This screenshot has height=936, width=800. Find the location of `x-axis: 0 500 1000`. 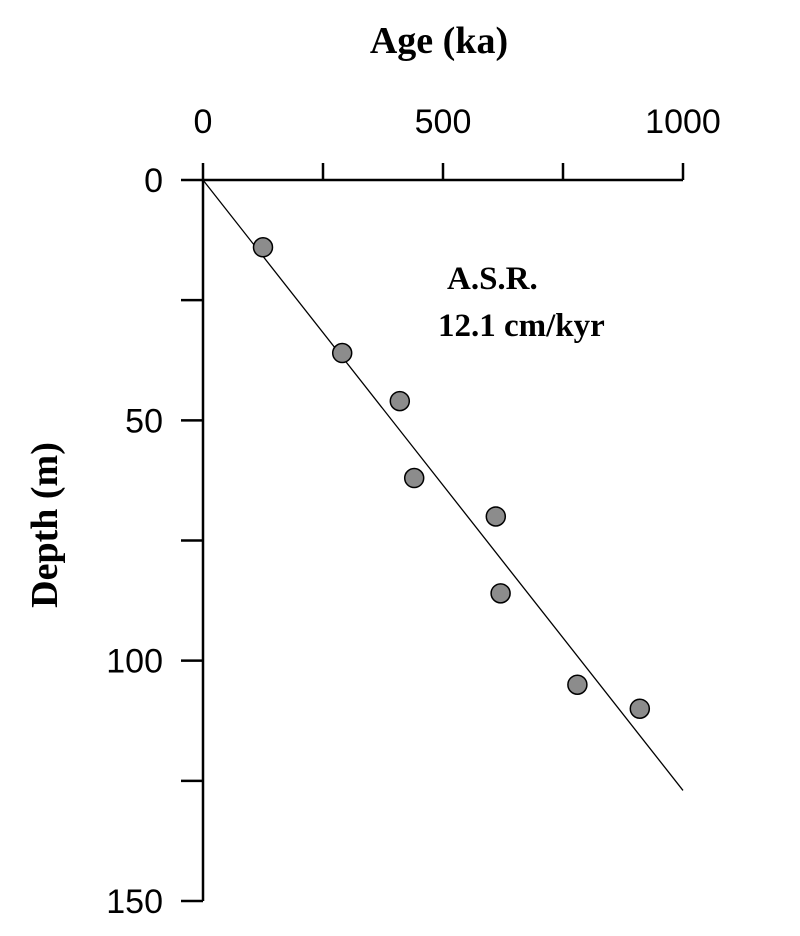

x-axis: 0 500 1000 is located at coordinates (457, 142).